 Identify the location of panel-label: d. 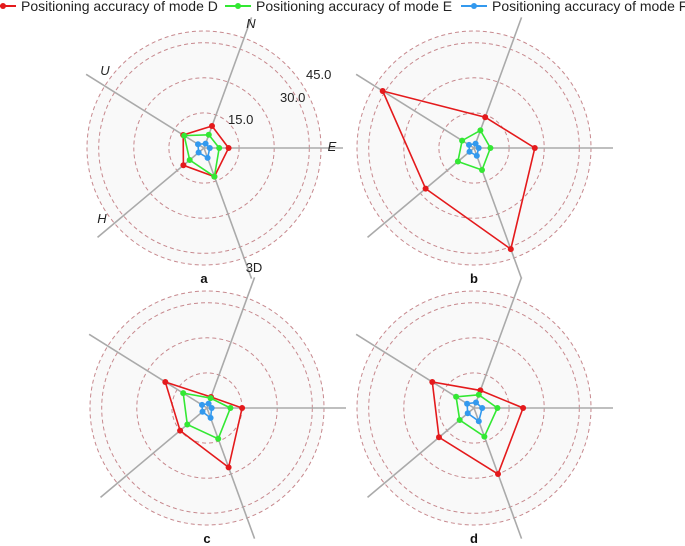
(474, 538).